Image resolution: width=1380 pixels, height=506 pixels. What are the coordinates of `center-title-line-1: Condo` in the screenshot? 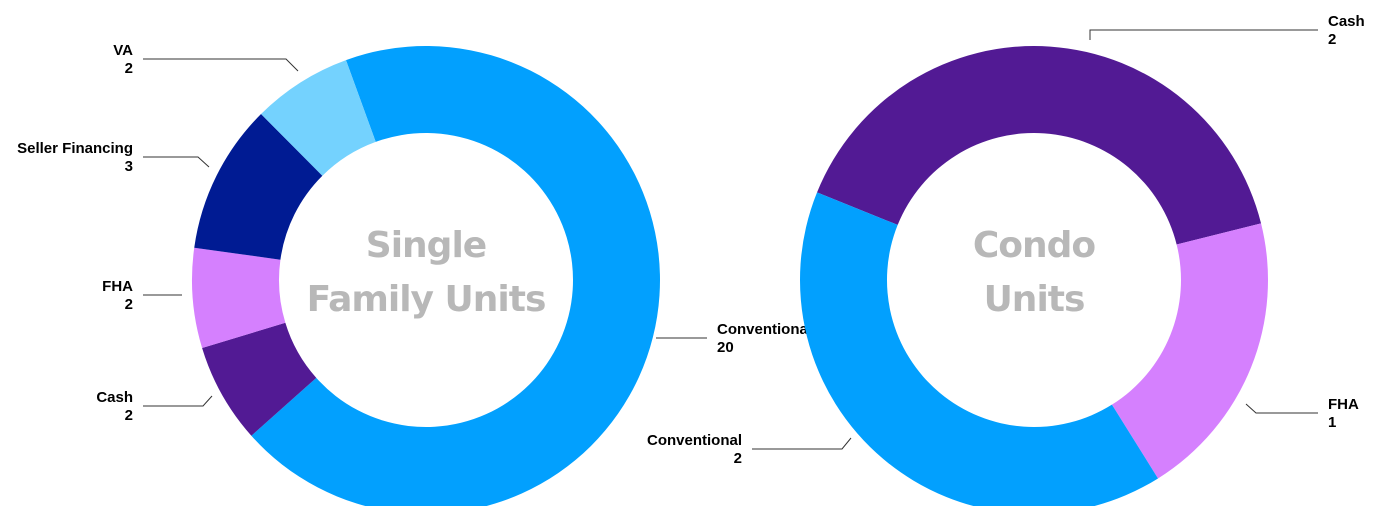 It's located at (1034, 245).